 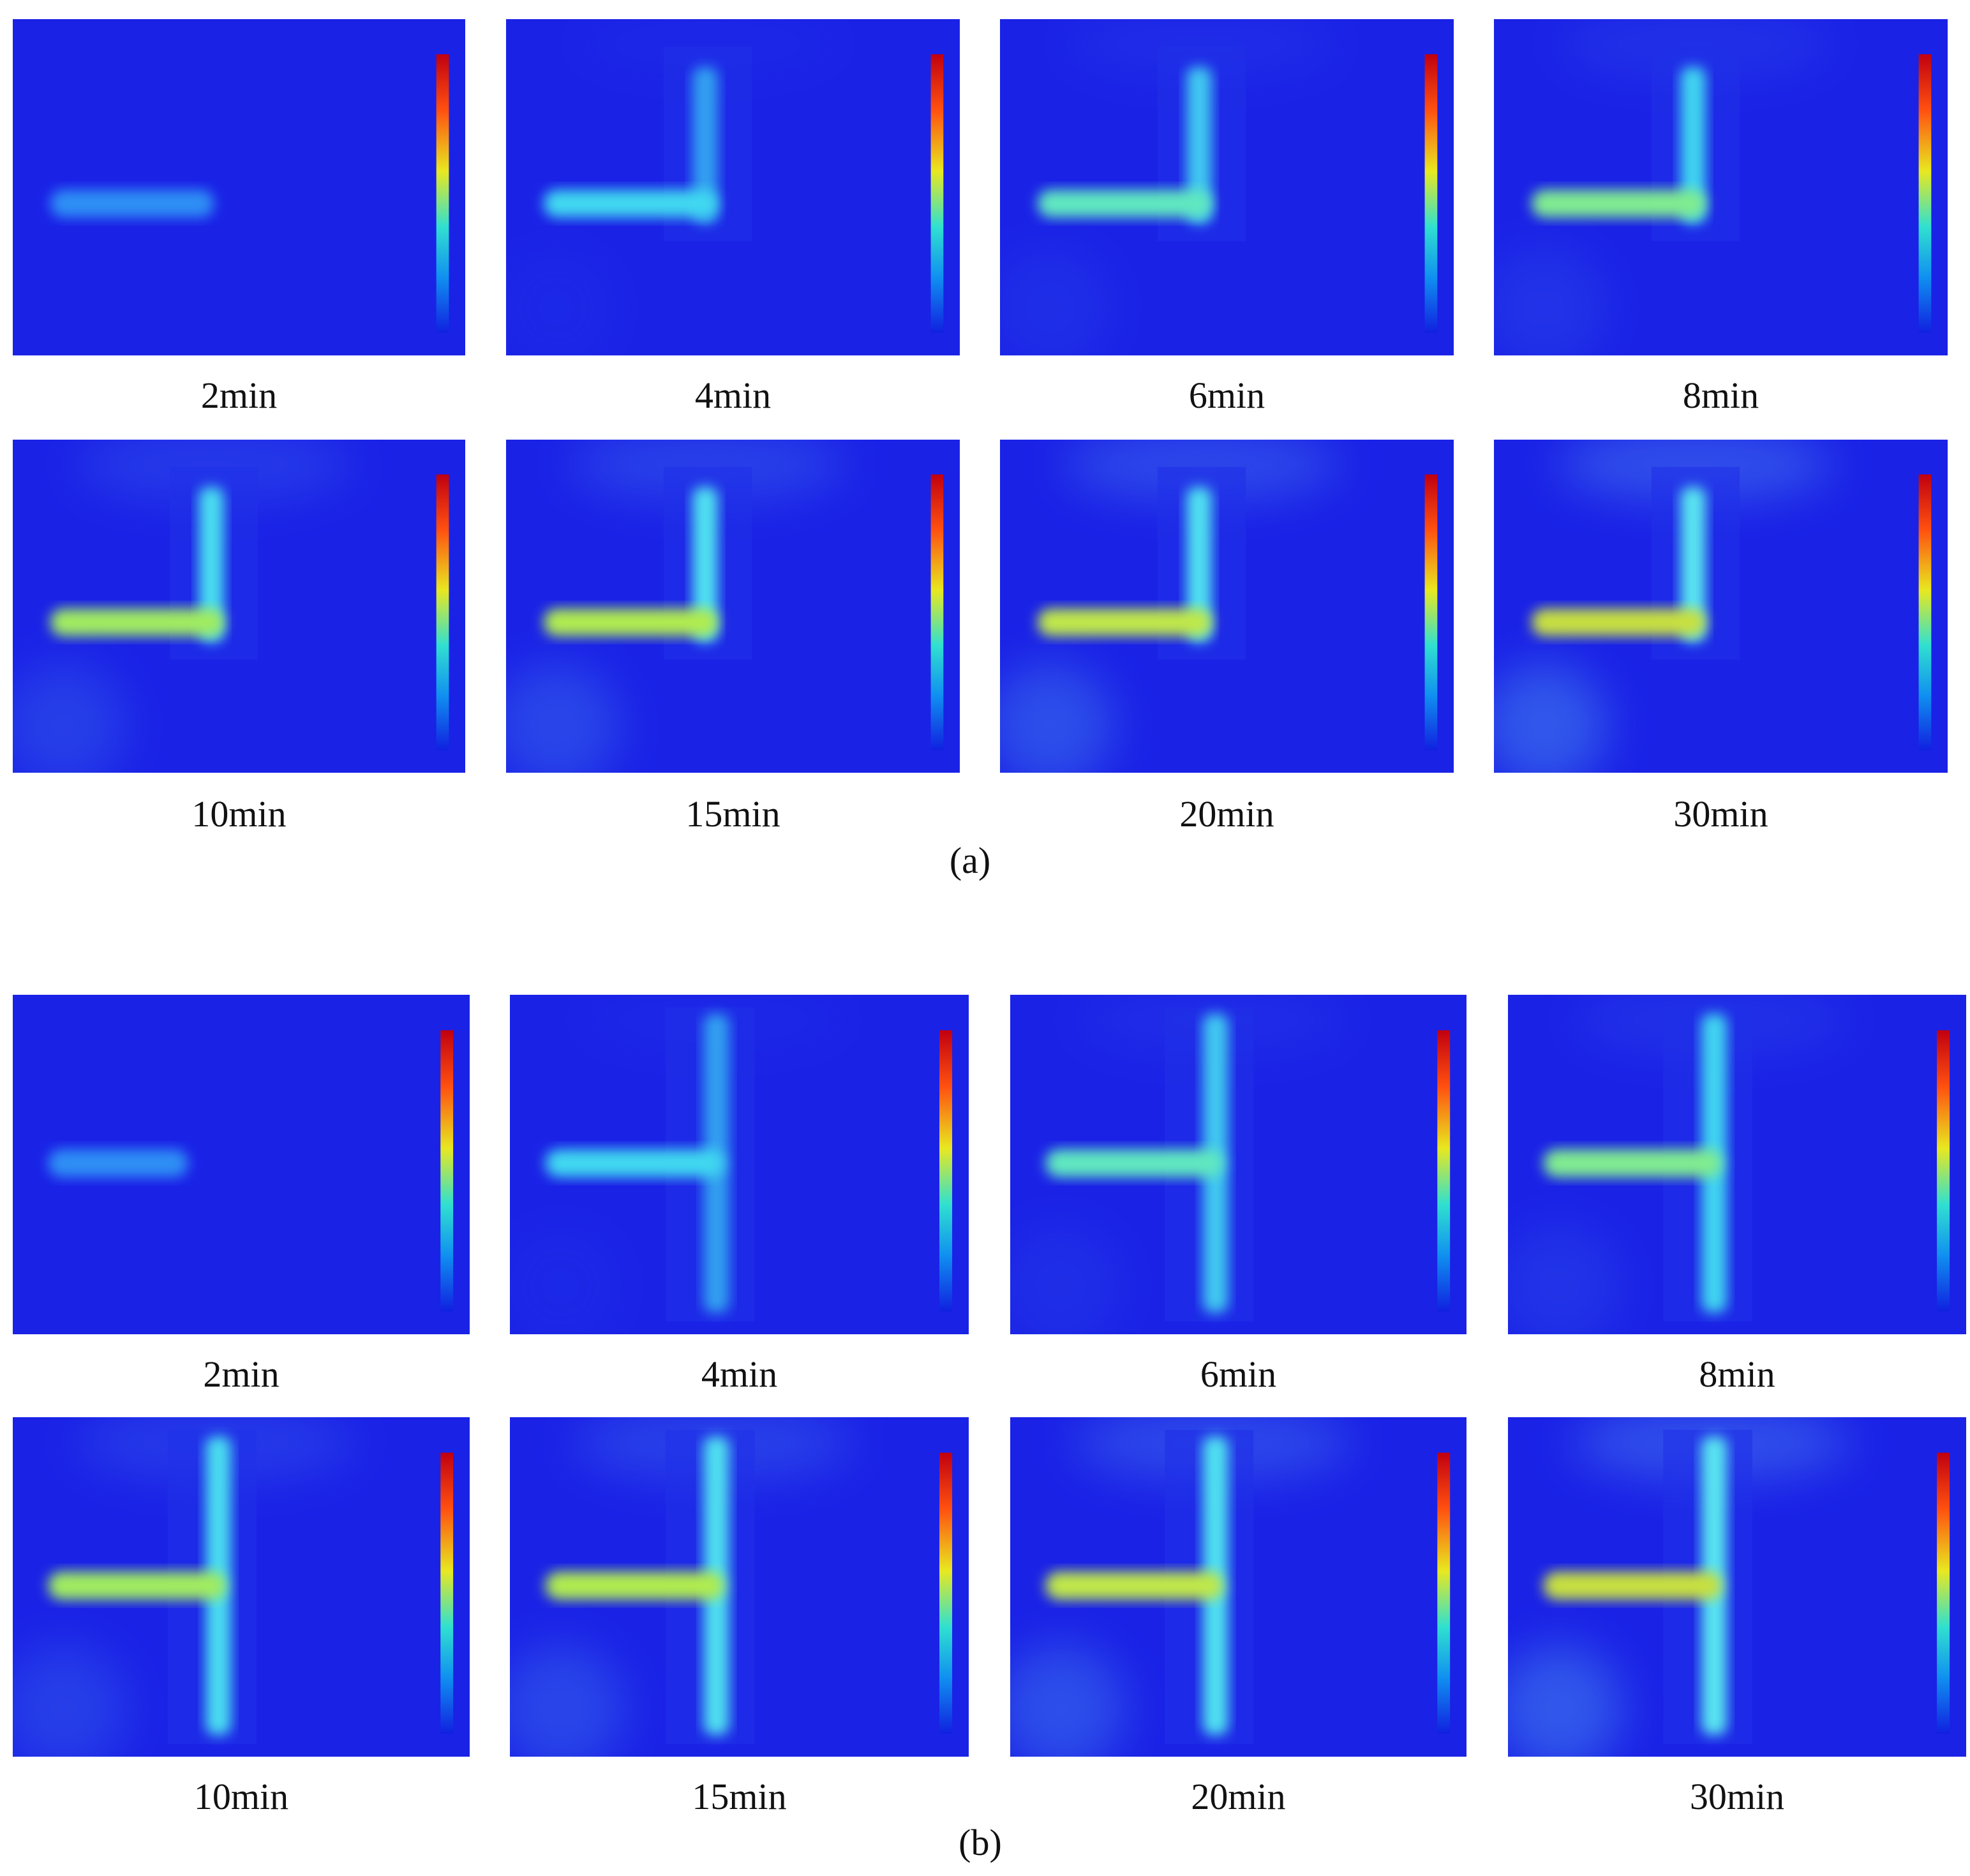 I want to click on background, so click(x=239, y=187).